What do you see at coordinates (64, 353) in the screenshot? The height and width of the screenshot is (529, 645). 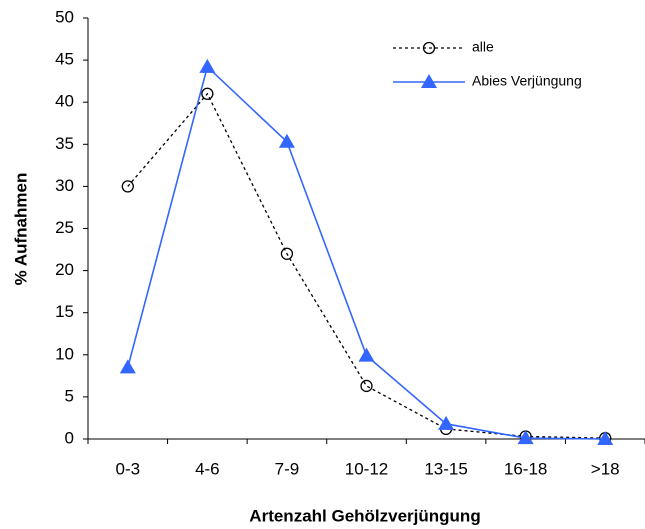 I see `y-tick-label: 10` at bounding box center [64, 353].